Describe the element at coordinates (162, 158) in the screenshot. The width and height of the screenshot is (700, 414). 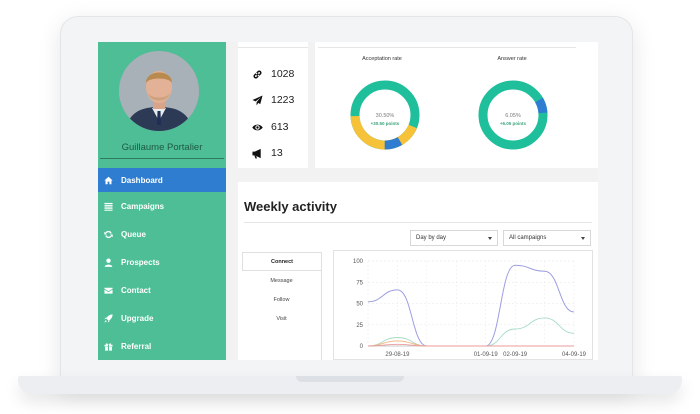
I see `user-divider` at that location.